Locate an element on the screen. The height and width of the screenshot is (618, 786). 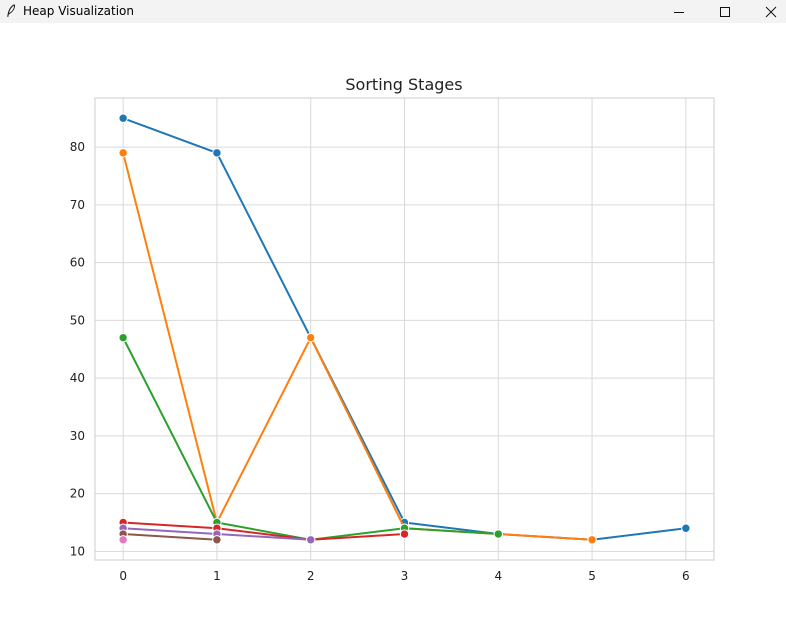
minimize-icon is located at coordinates (679, 12).